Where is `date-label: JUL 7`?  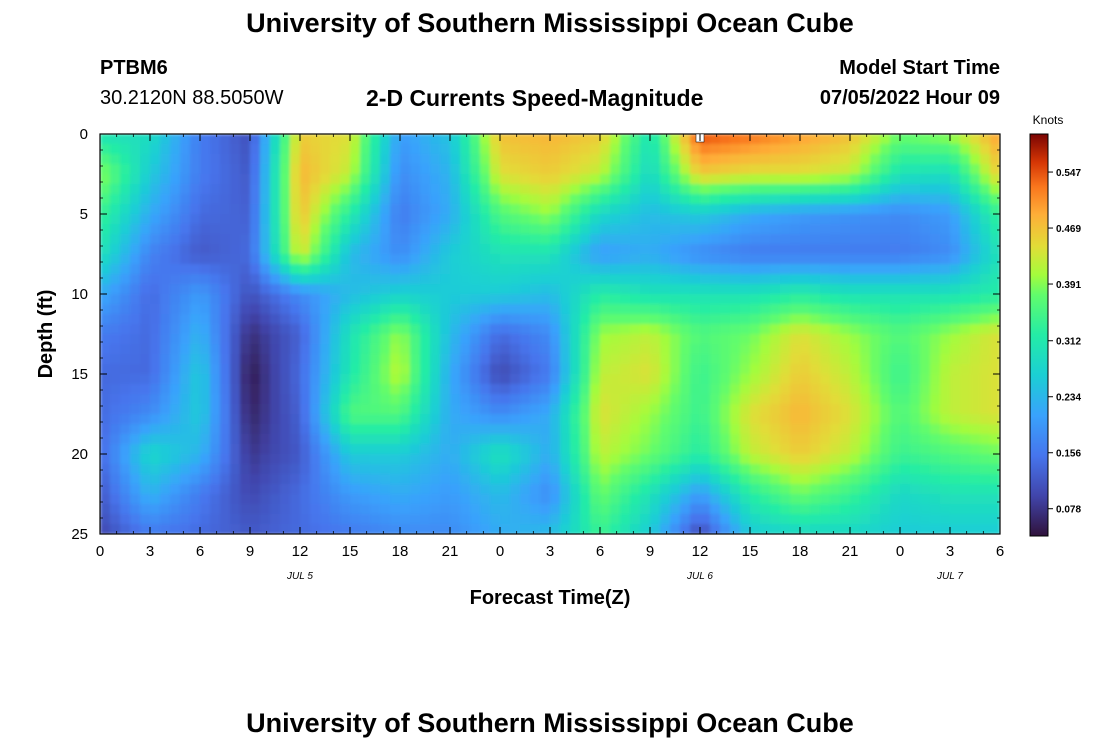
date-label: JUL 7 is located at coordinates (949, 576).